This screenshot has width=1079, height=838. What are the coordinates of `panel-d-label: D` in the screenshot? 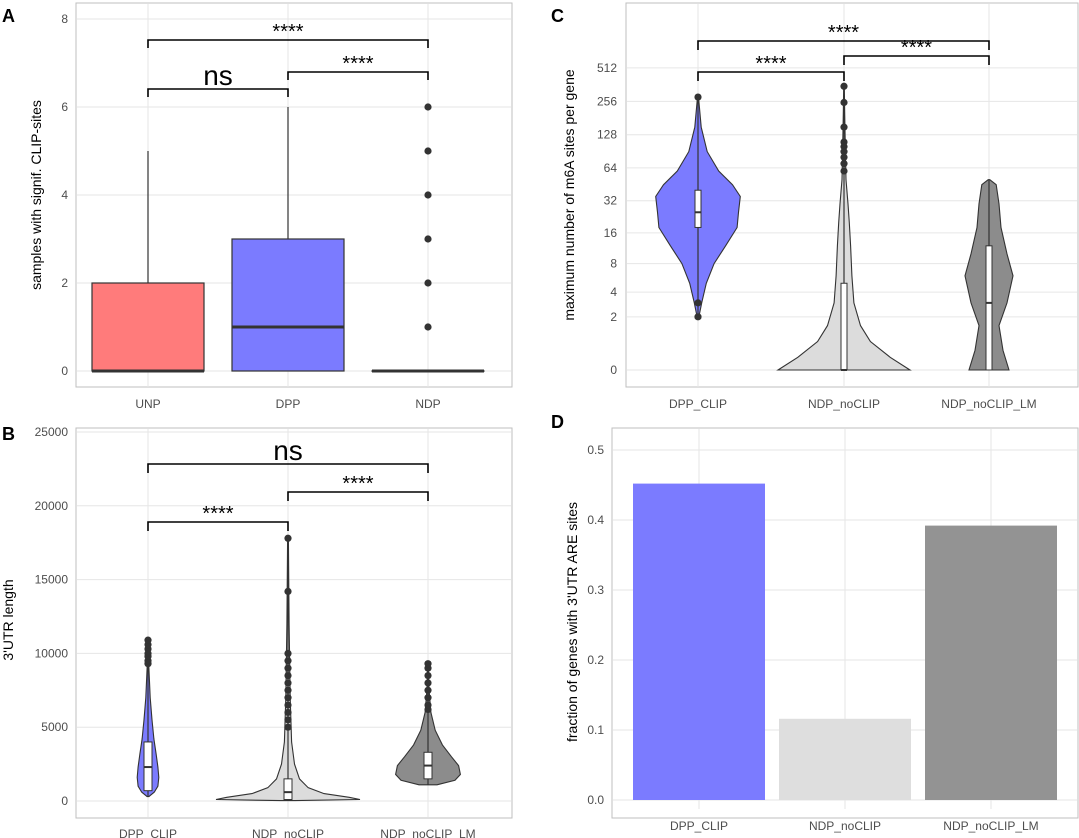 It's located at (557, 422).